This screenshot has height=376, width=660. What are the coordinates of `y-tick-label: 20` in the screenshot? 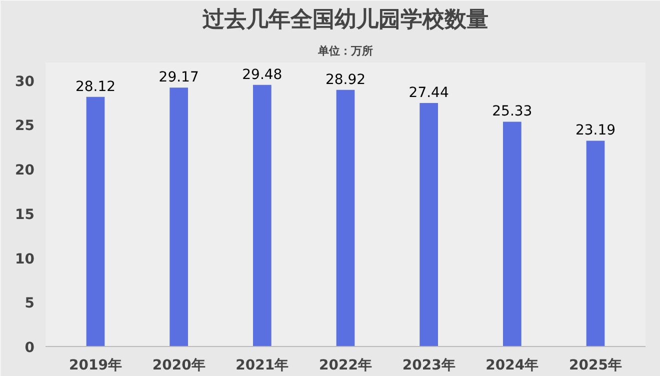 It's located at (25, 170).